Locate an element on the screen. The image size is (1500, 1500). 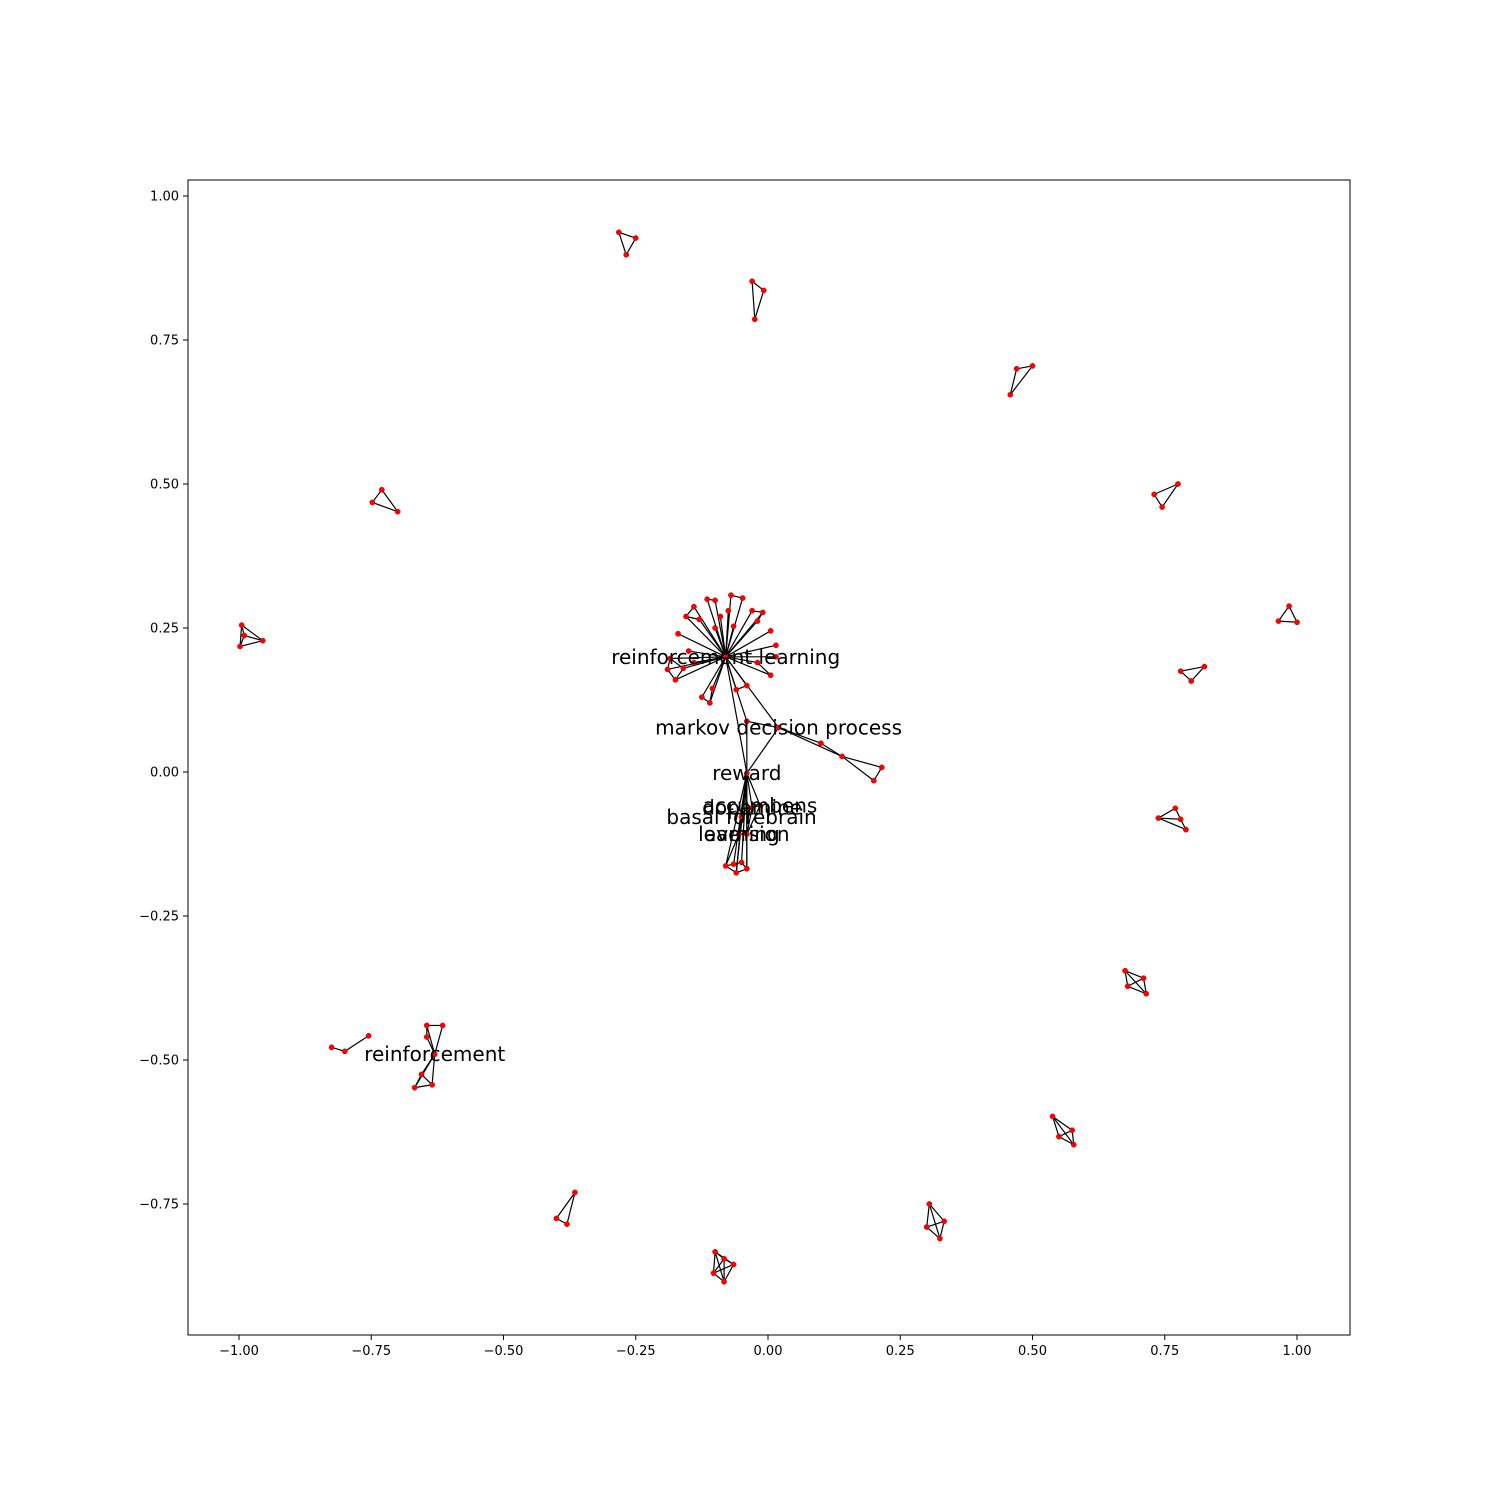
node-label: dopamine is located at coordinates (752, 808).